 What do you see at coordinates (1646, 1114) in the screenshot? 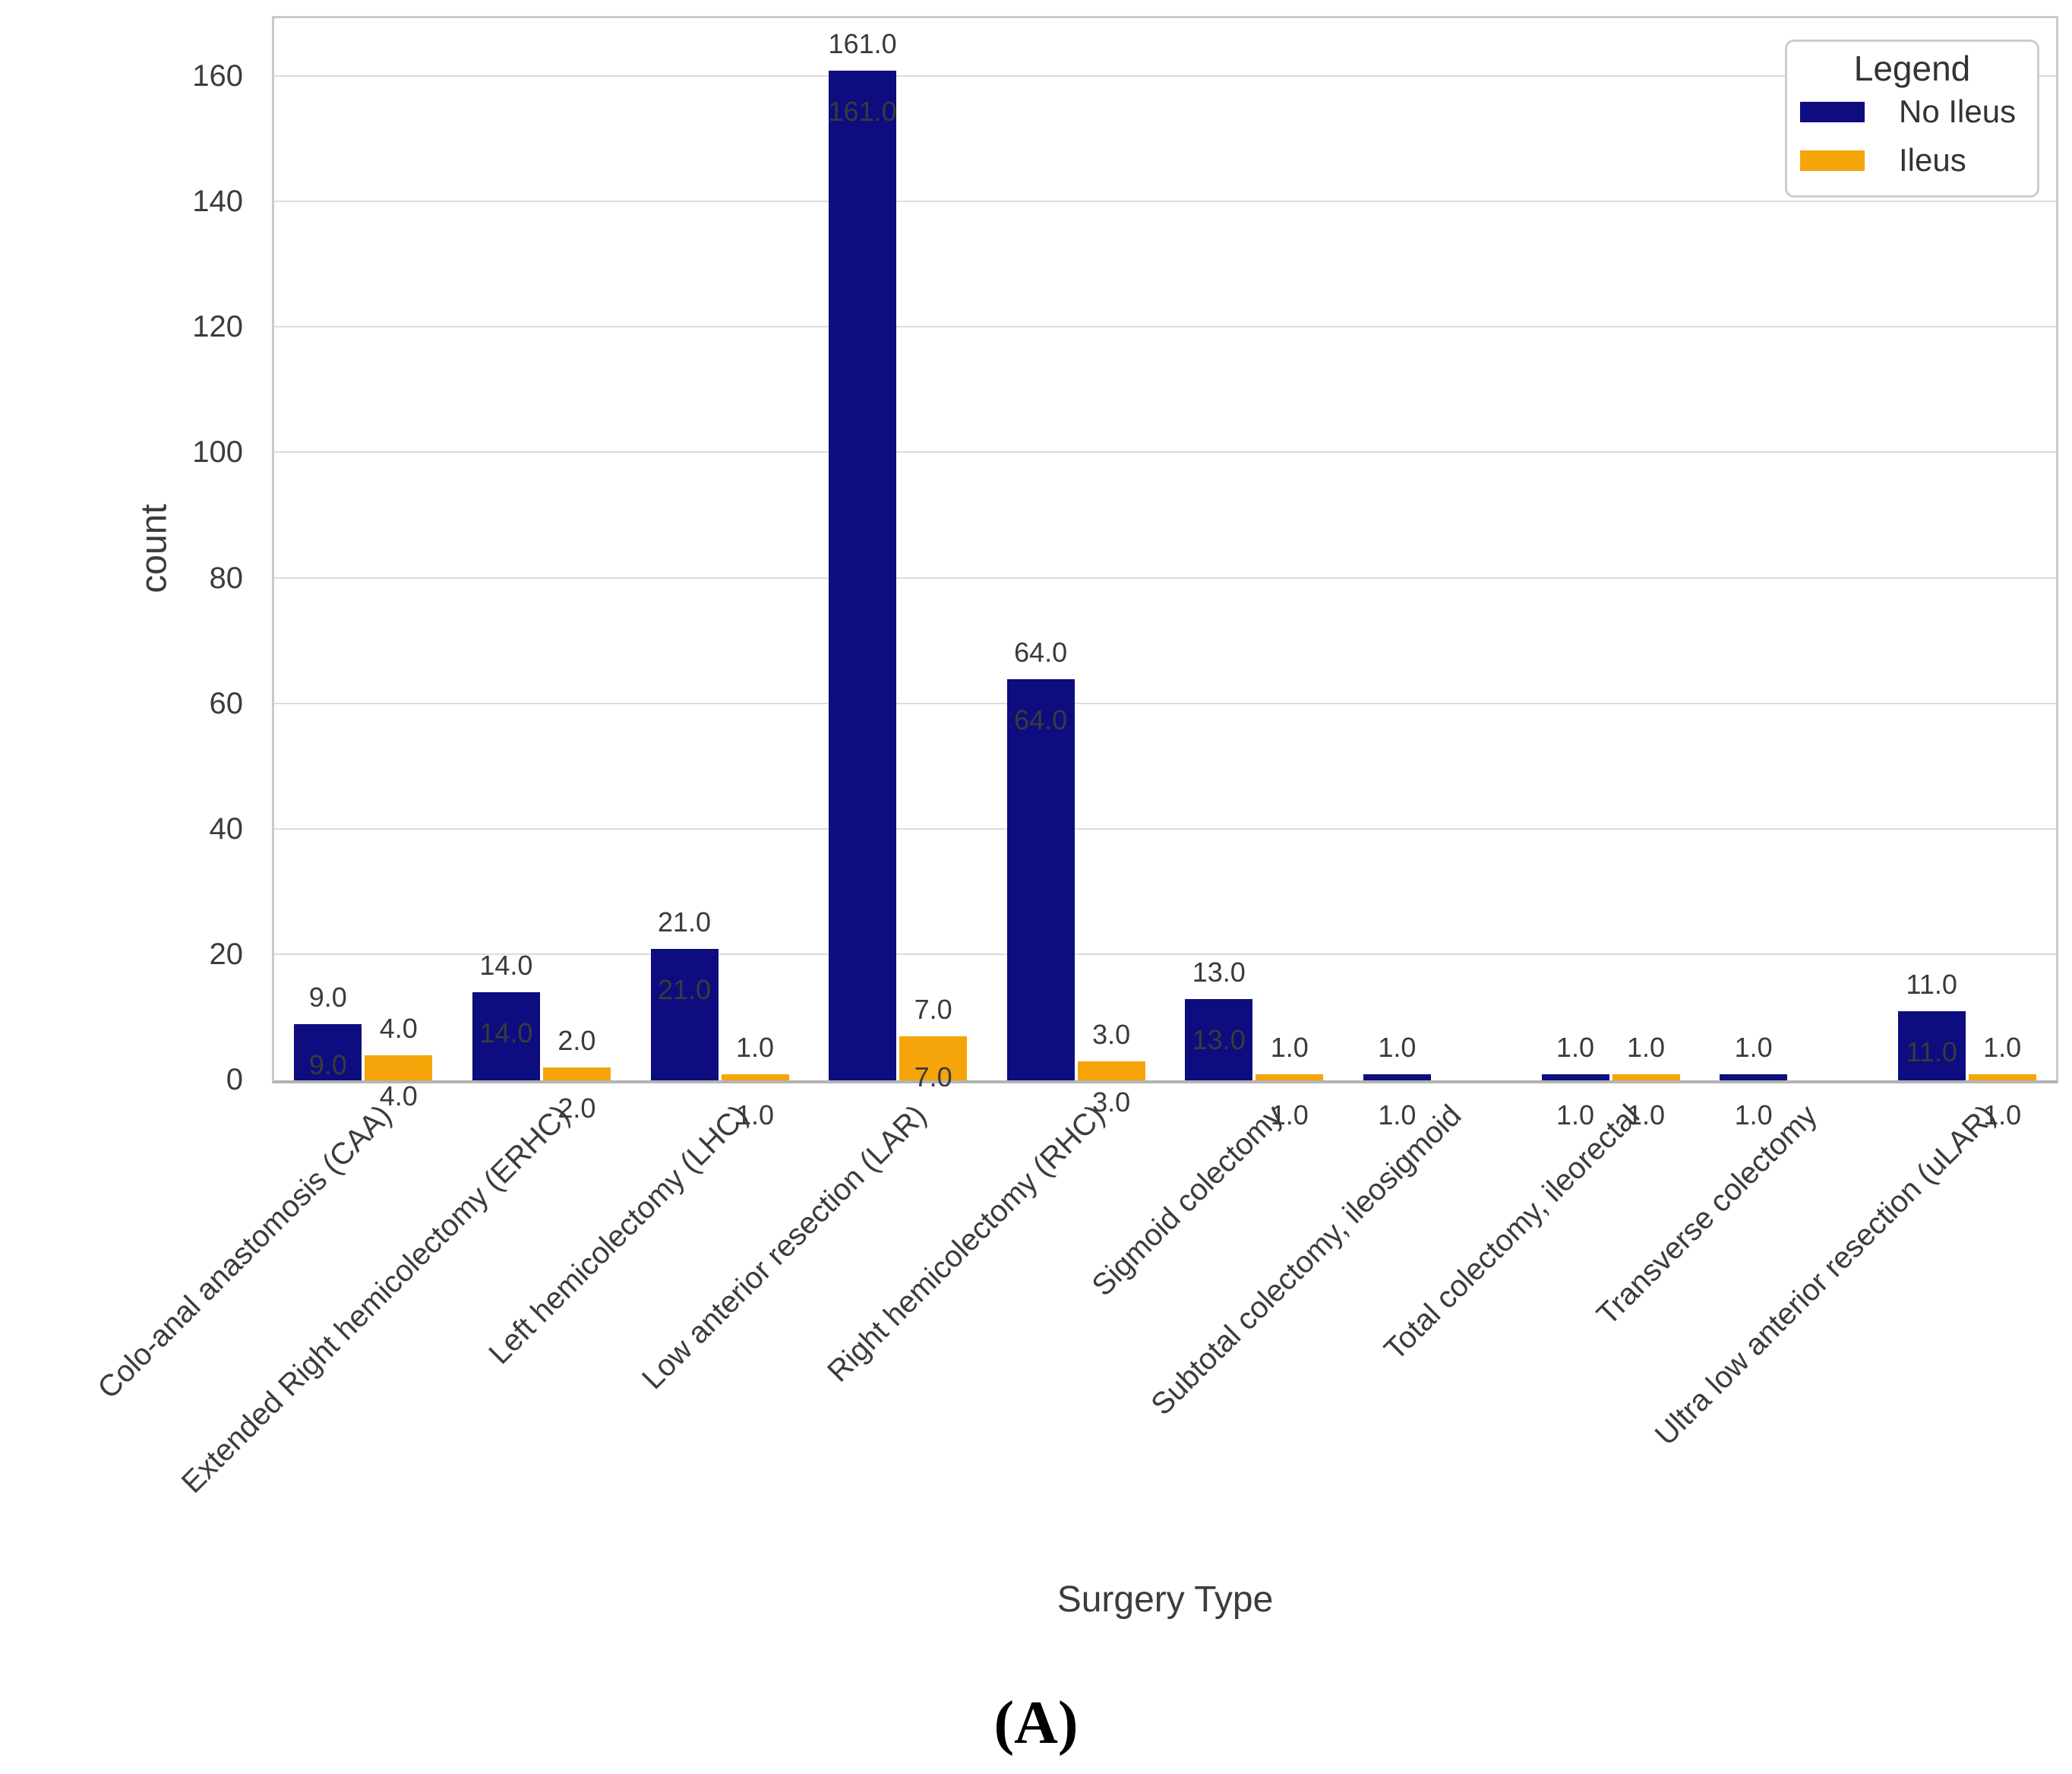
I see `bar-value-label-offset-ileus-7: 1.0` at bounding box center [1646, 1114].